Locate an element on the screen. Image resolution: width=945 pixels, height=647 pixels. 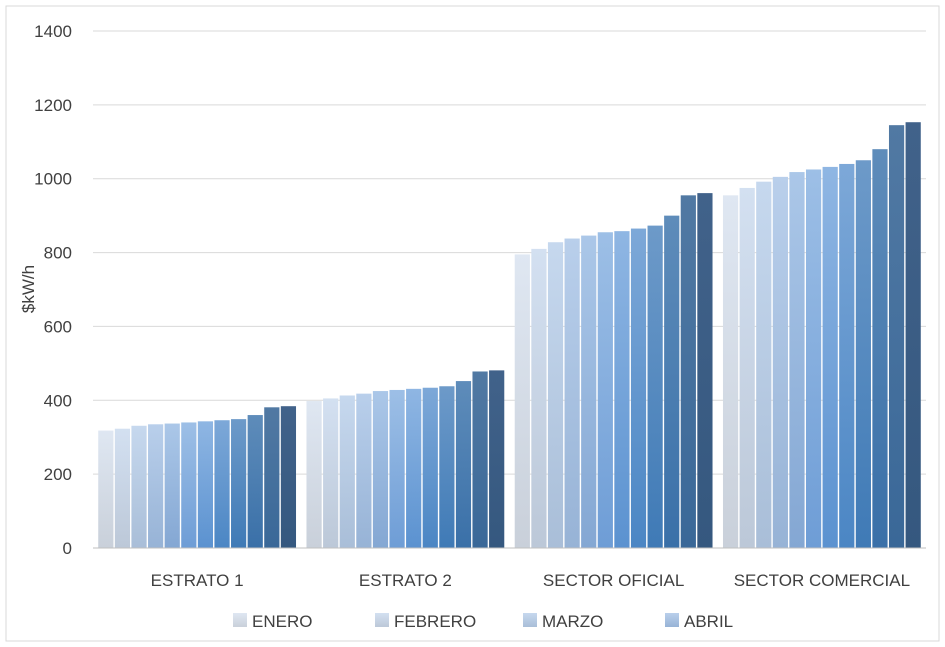
x-tick-label: SECTOR OFICIAL is located at coordinates (613, 580).